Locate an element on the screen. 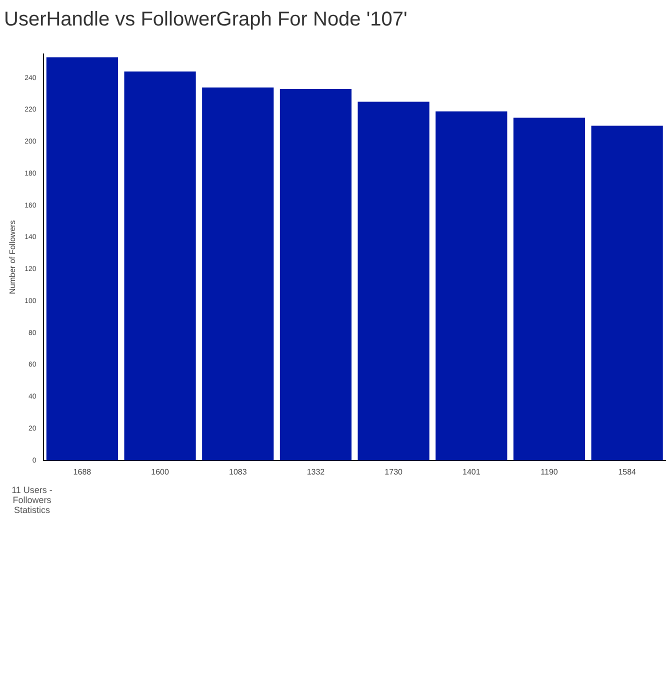 Image resolution: width=666 pixels, height=675 pixels. x-tick-label: 1688 is located at coordinates (82, 471).